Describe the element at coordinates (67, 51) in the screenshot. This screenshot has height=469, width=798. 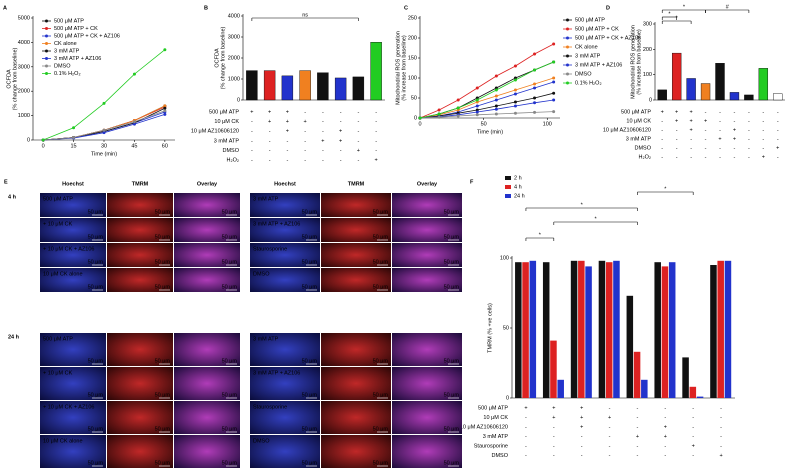
I see `legend-label: 3 mM ATP` at that location.